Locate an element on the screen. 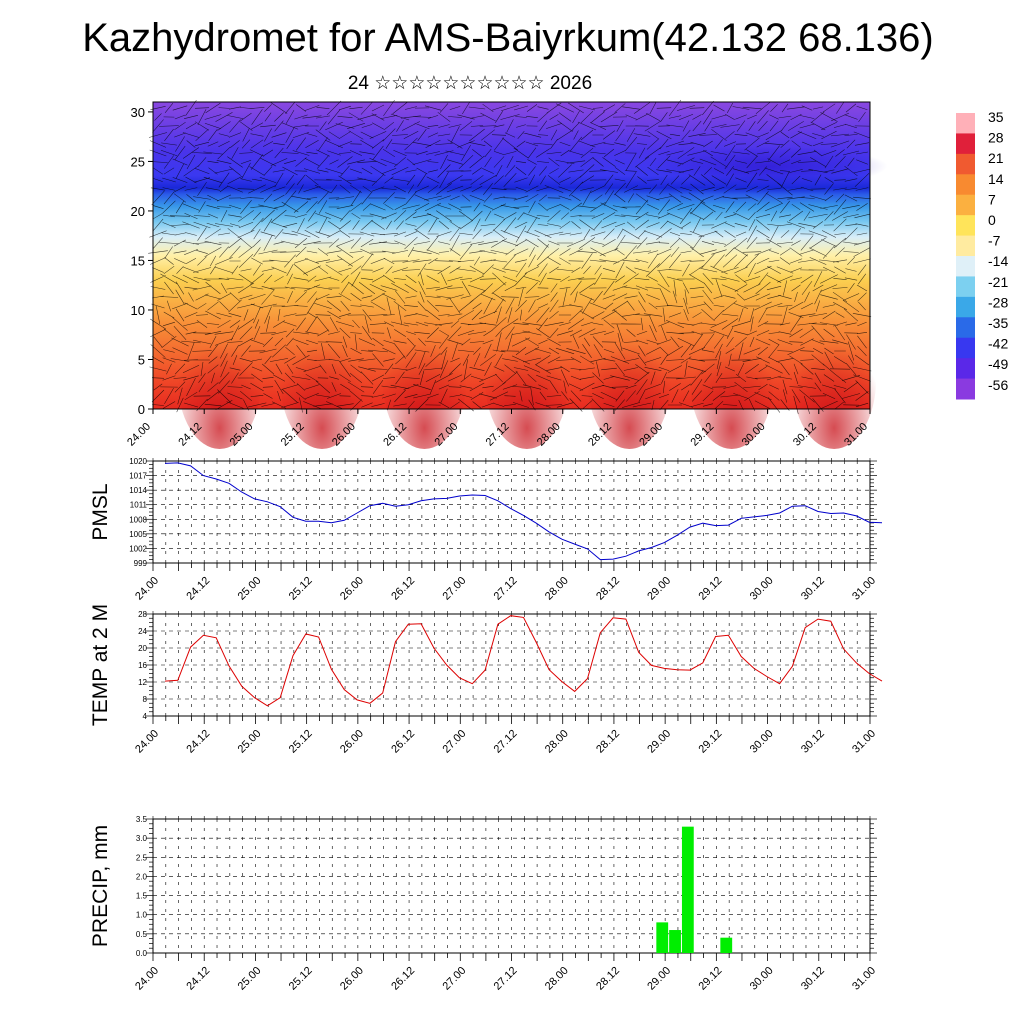 This screenshot has width=1024, height=1024. y-axis-title: TEMP at 2 M is located at coordinates (100, 665).